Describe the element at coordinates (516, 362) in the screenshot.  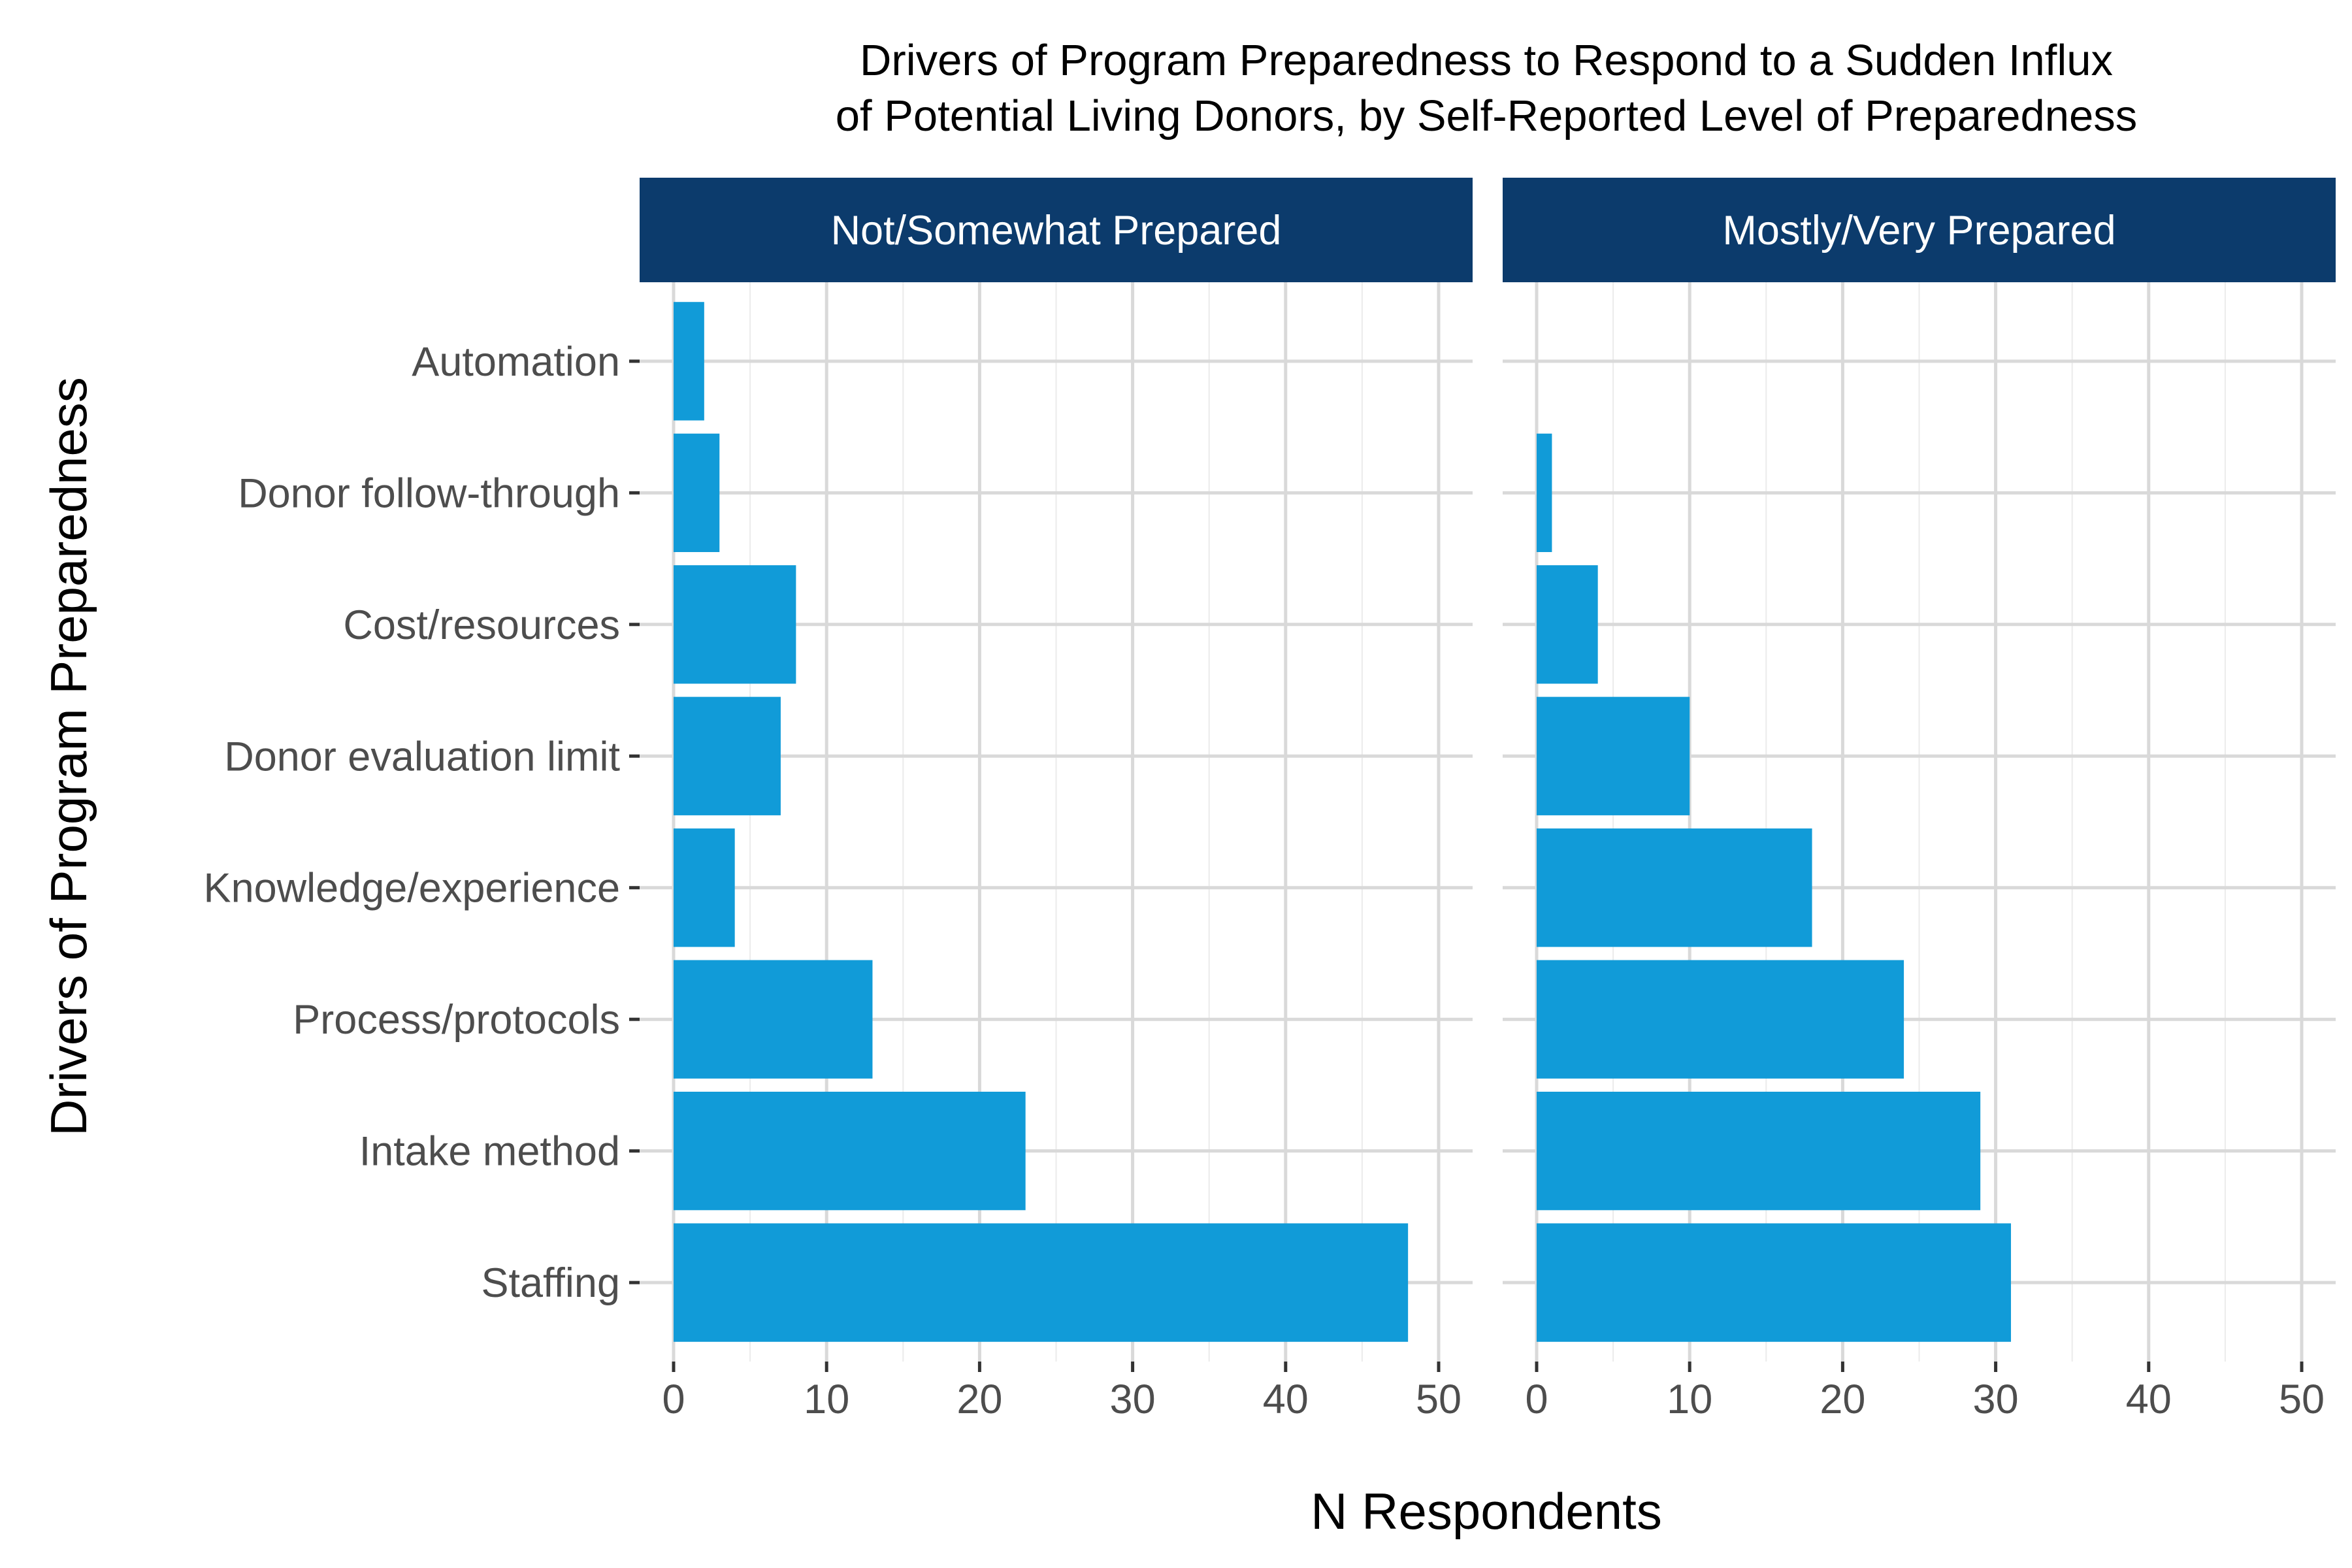
I see `y-tick-label: Automation` at that location.